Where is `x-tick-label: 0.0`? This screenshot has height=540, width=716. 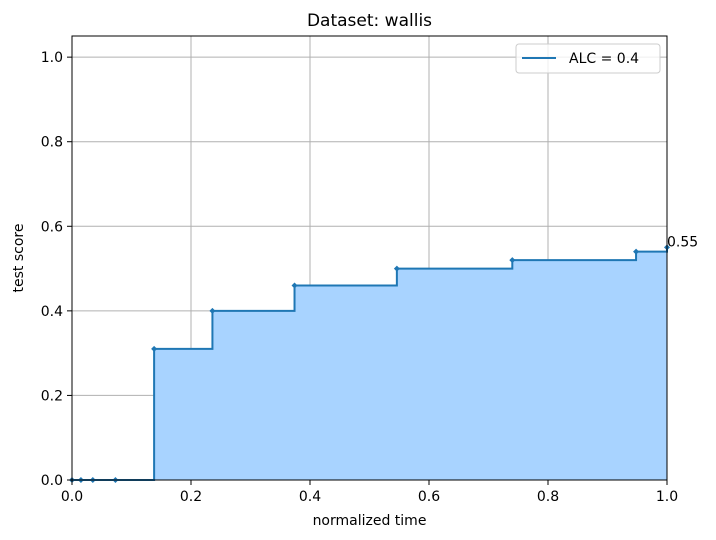 x-tick-label: 0.0 is located at coordinates (72, 497).